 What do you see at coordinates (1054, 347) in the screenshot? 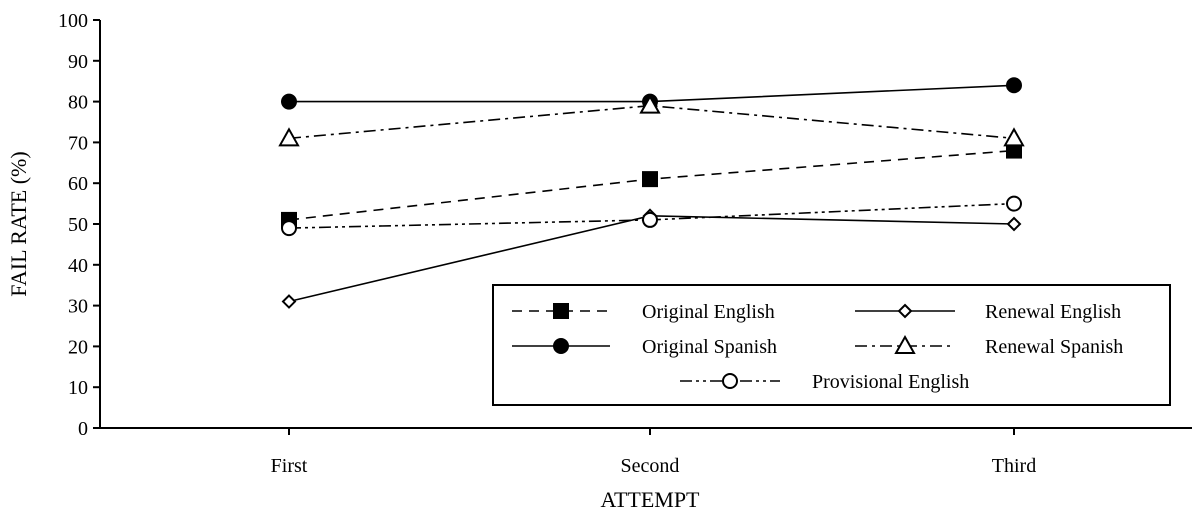
I see `legend-label: Renewal Spanish` at bounding box center [1054, 347].